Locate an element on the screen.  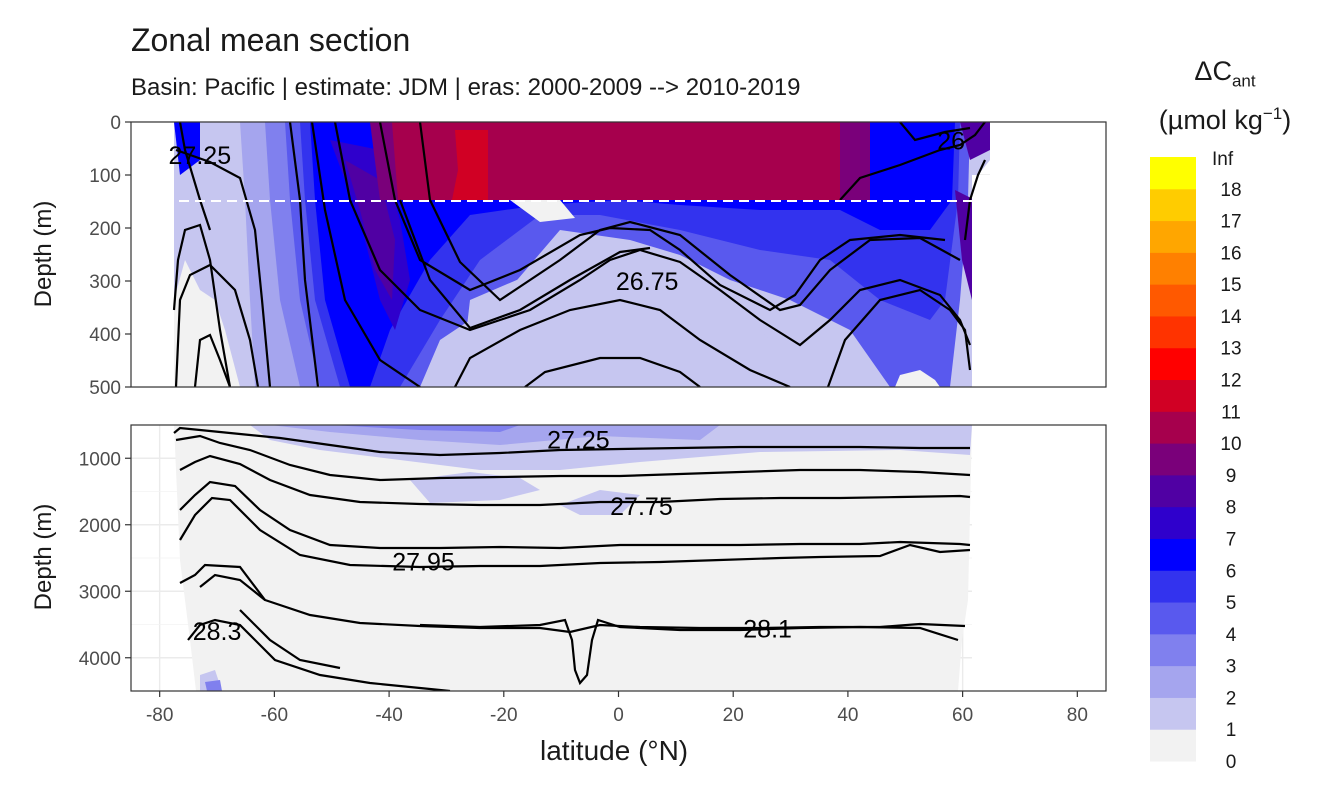
upper-y-ticks: 0 100 200 300 400 500 is located at coordinates (110, 256).